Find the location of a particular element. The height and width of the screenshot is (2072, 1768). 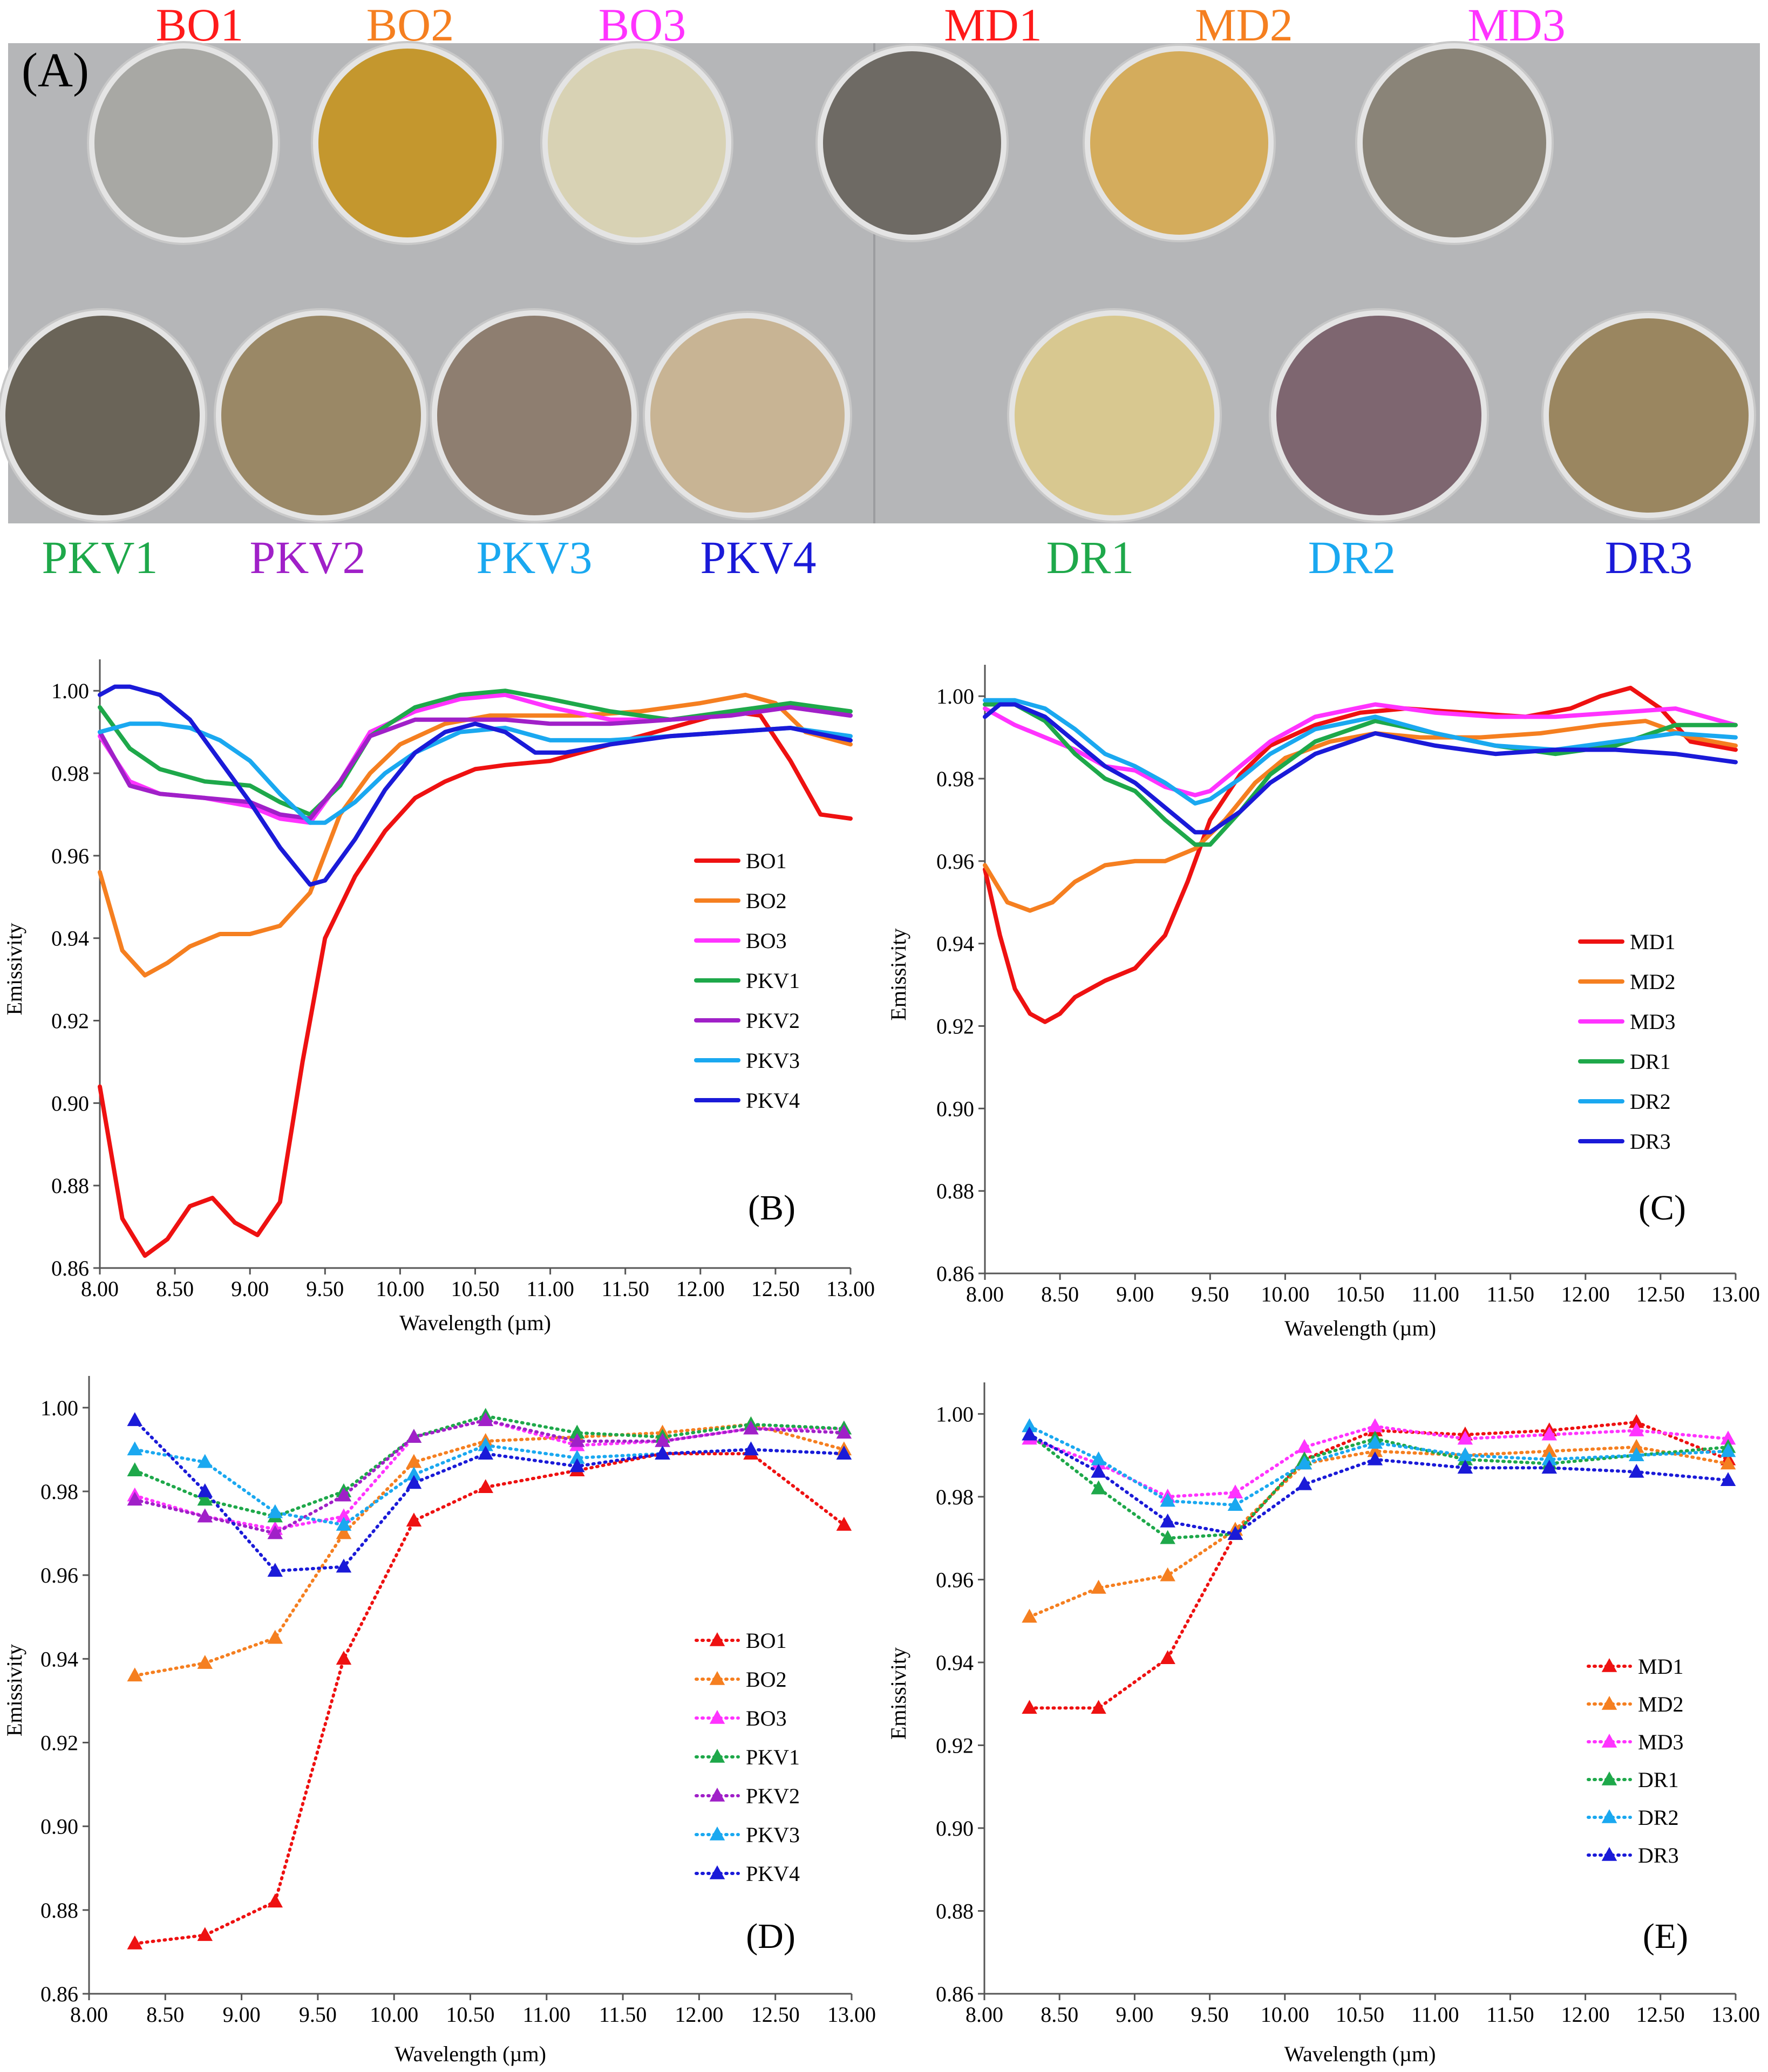

sample-label-top: BO2 is located at coordinates (410, 25).